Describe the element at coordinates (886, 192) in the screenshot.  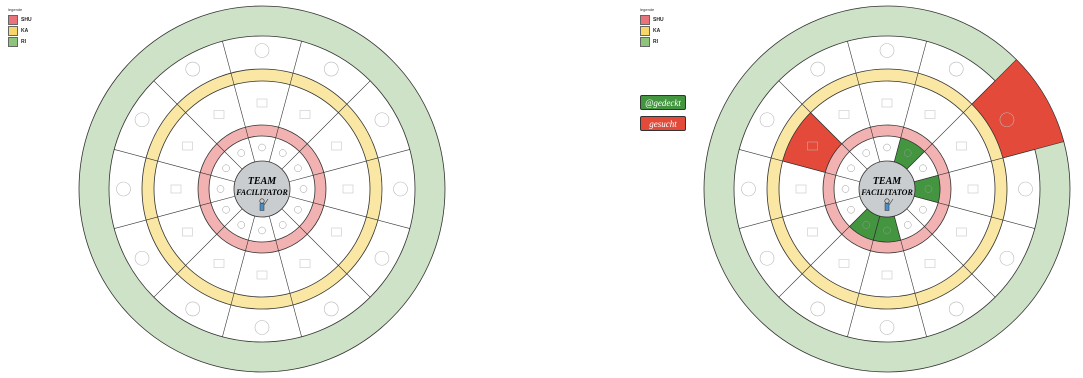
I see `center-title-line2: FACILITATOR` at that location.